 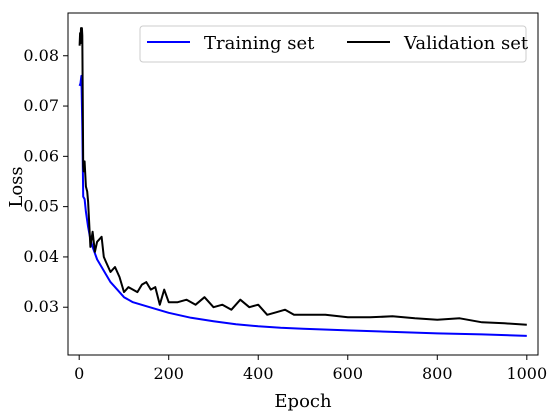 I want to click on x-tick-label: 400, so click(x=258, y=373).